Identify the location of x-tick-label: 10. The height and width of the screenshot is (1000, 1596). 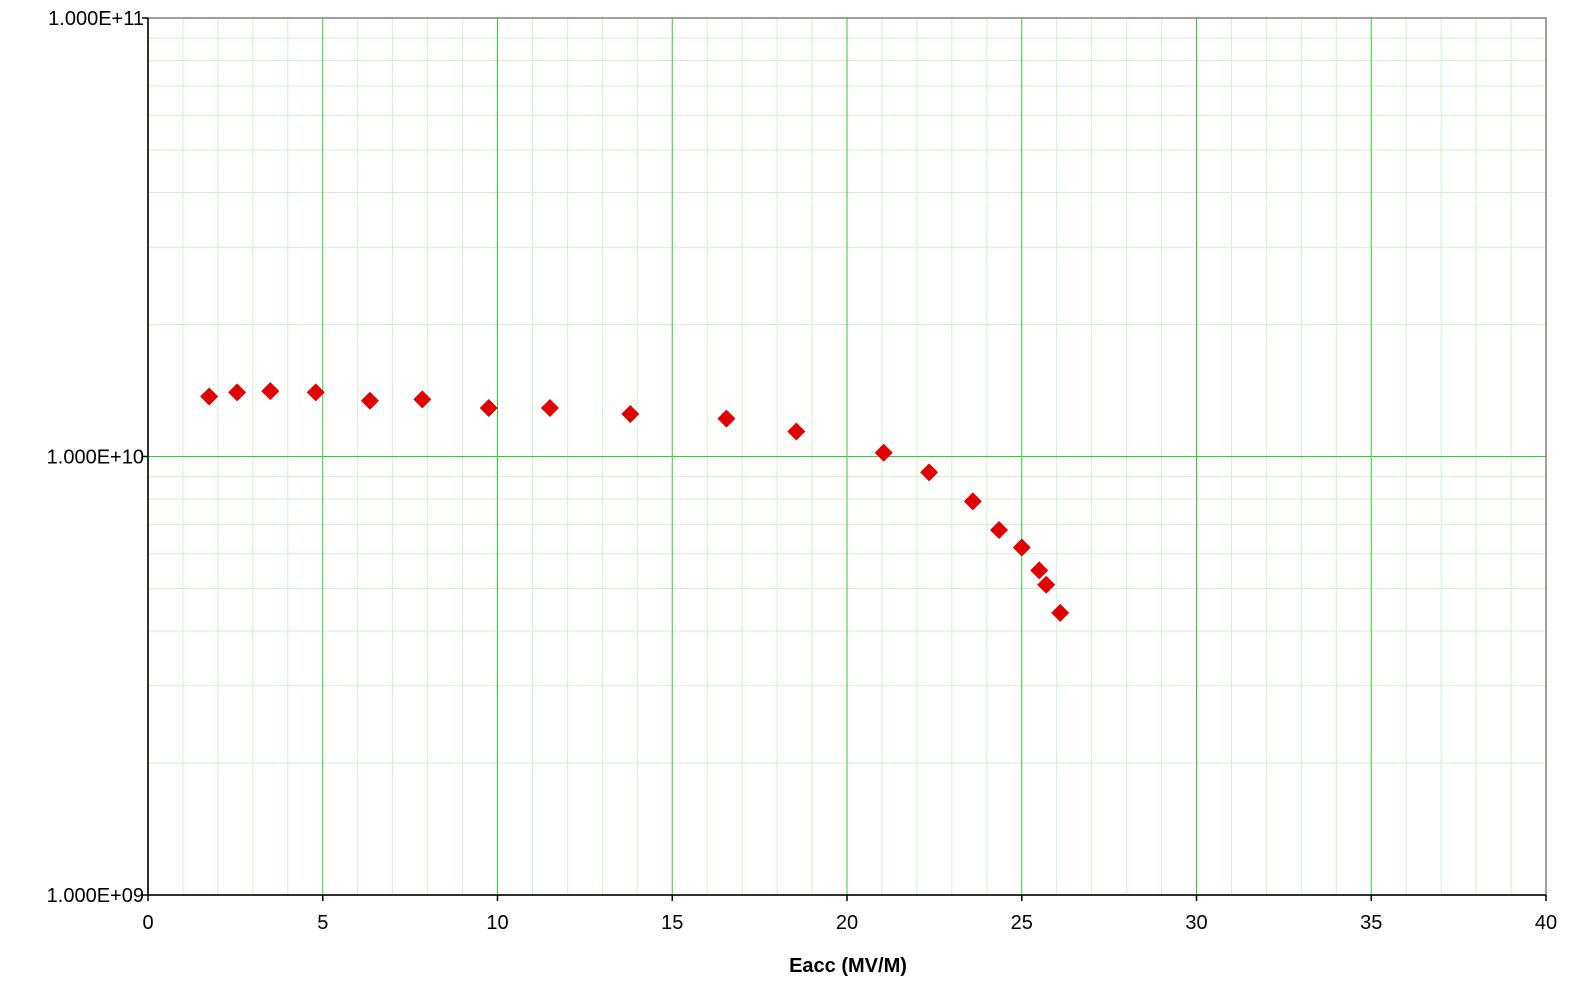
(497, 923).